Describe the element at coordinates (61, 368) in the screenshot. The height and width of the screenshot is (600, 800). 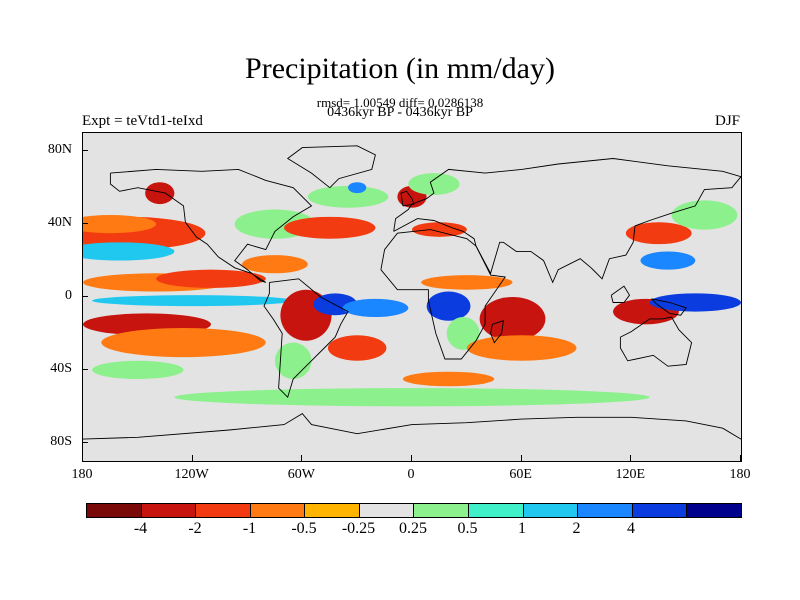
I see `lat-tick-label: 40S` at that location.